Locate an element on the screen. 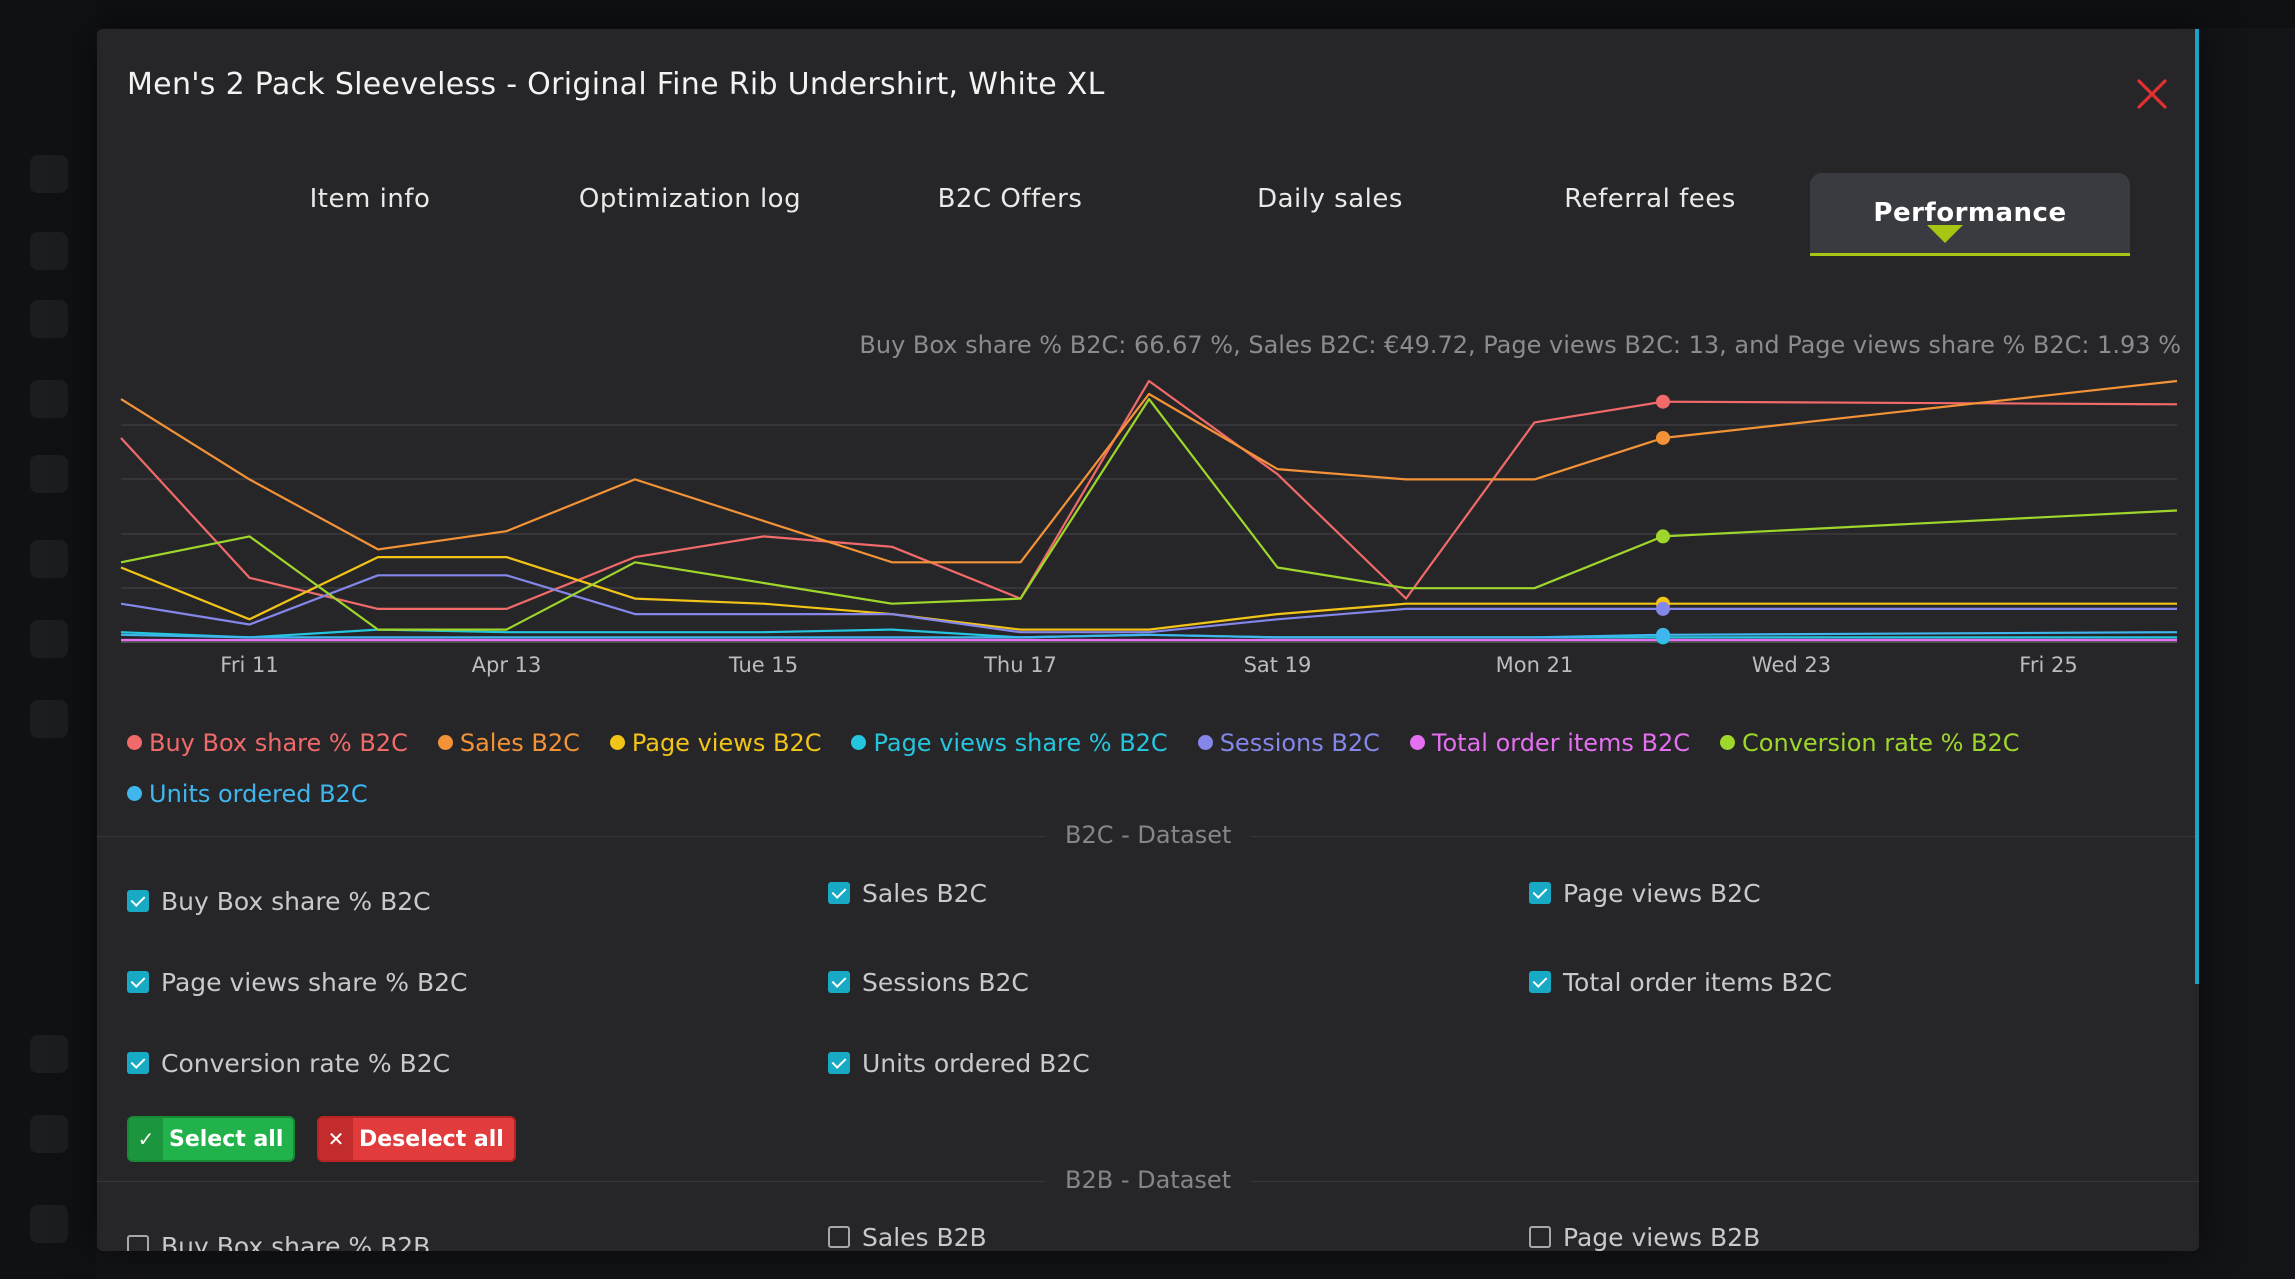 This screenshot has width=2295, height=1279. close-icon is located at coordinates (2152, 94).